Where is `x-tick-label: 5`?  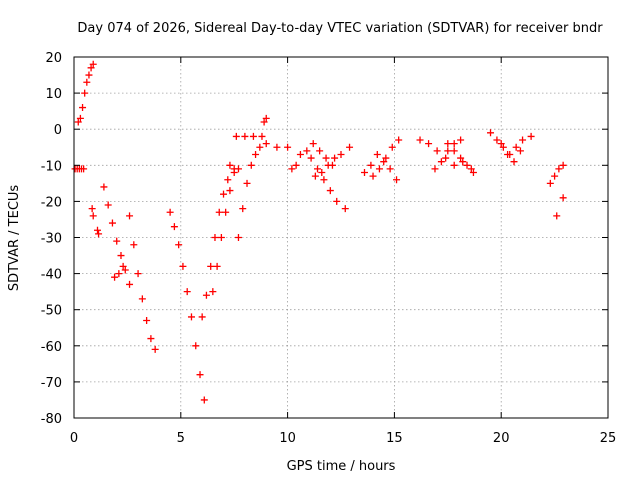 x-tick-label: 5 is located at coordinates (181, 438).